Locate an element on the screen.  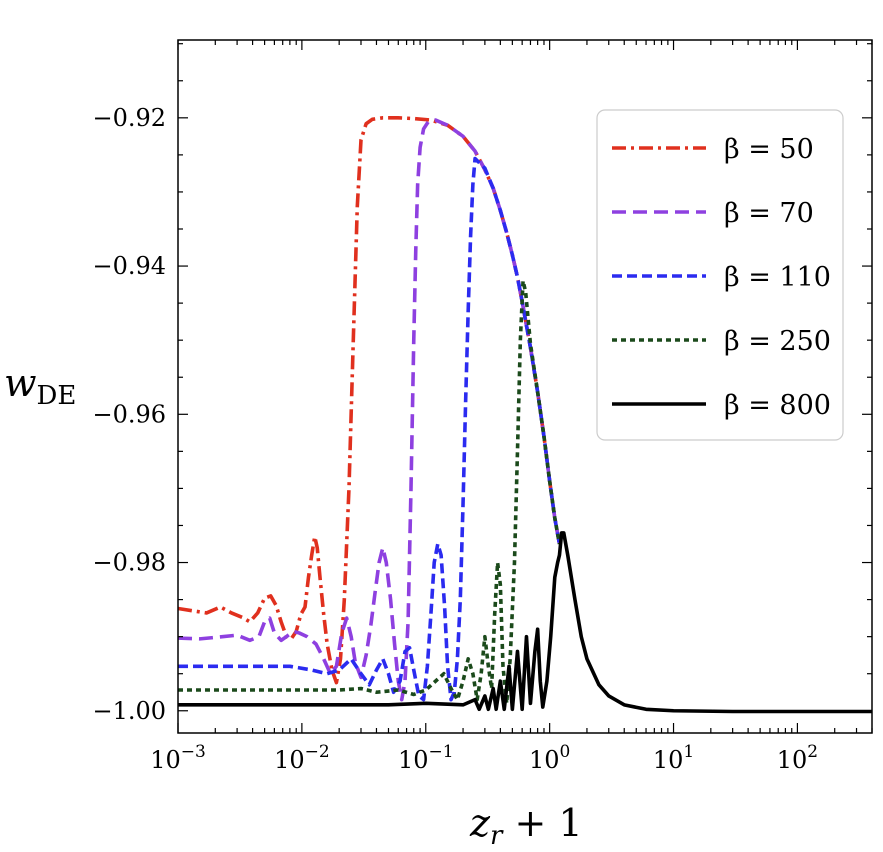
legend-label-2: β = 110 is located at coordinates (777, 277).